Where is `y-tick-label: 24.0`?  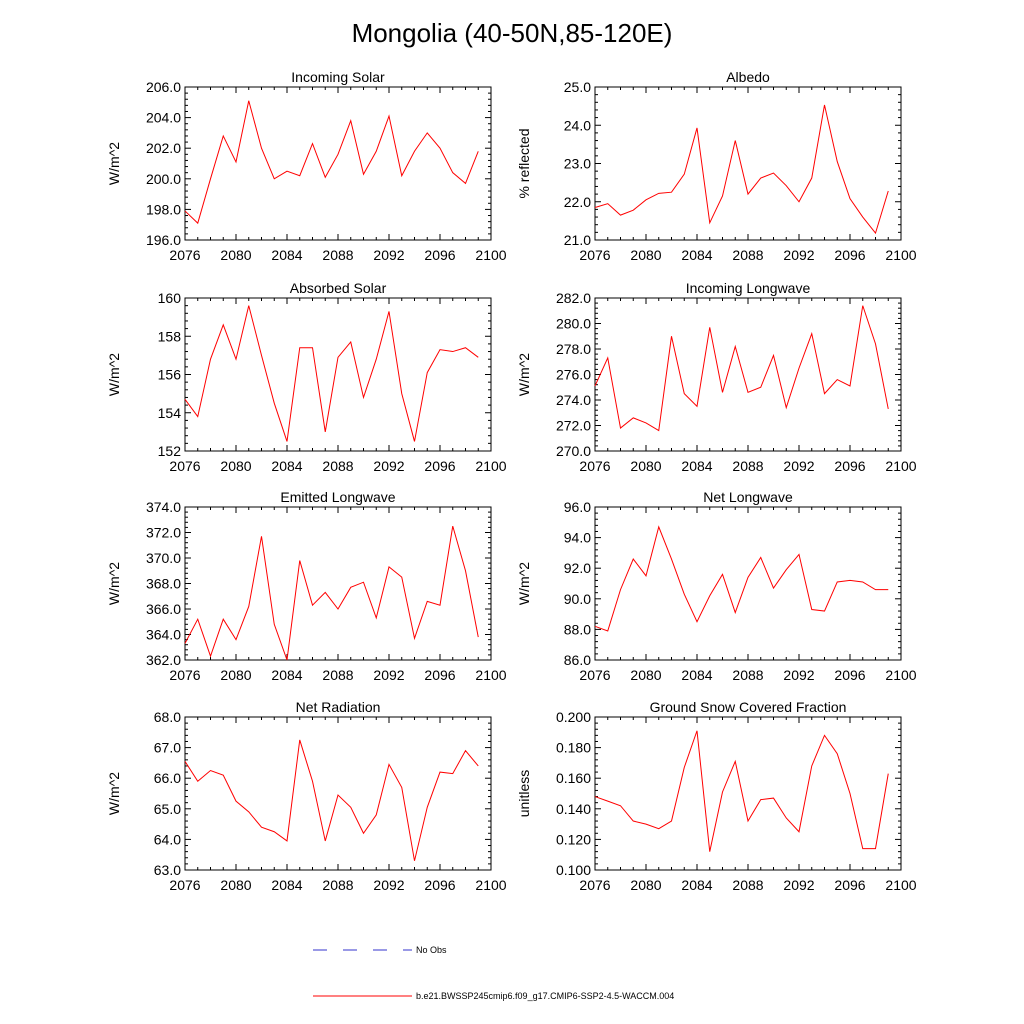 y-tick-label: 24.0 is located at coordinates (577, 125).